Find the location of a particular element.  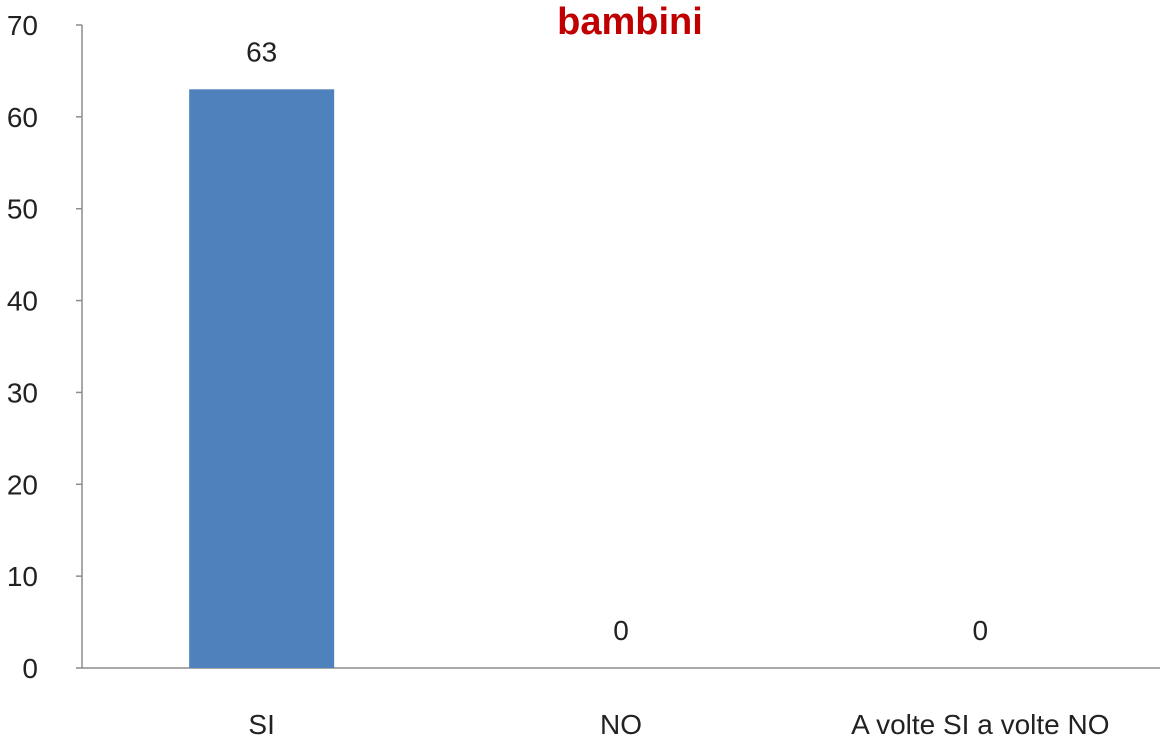

x-tick-label: NO is located at coordinates (621, 724).